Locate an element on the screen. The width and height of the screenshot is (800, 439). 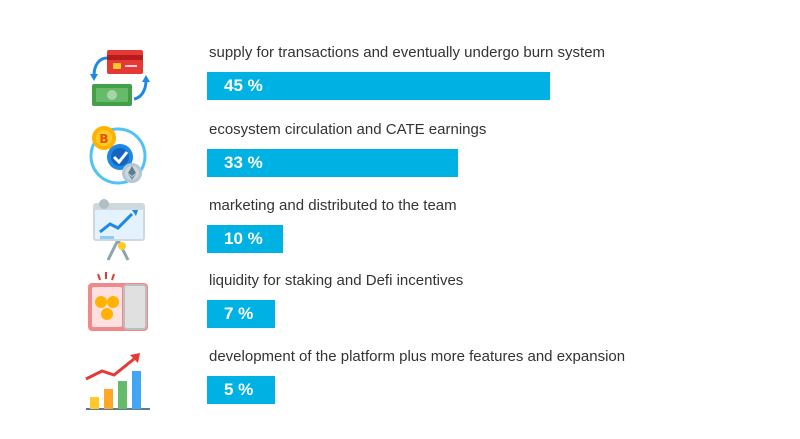
bar-value-label: 10 % is located at coordinates (243, 238).